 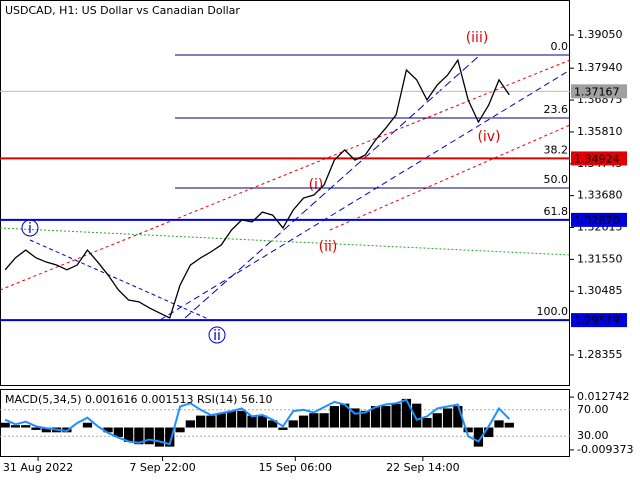 I want to click on rsi-tick-label: 30.00, so click(x=593, y=435).